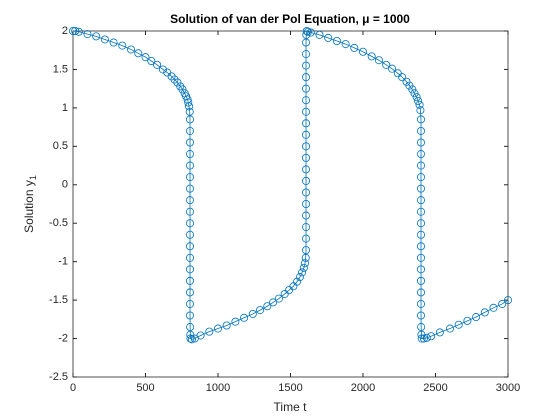  What do you see at coordinates (65, 31) in the screenshot?
I see `y-tick-label: 2` at bounding box center [65, 31].